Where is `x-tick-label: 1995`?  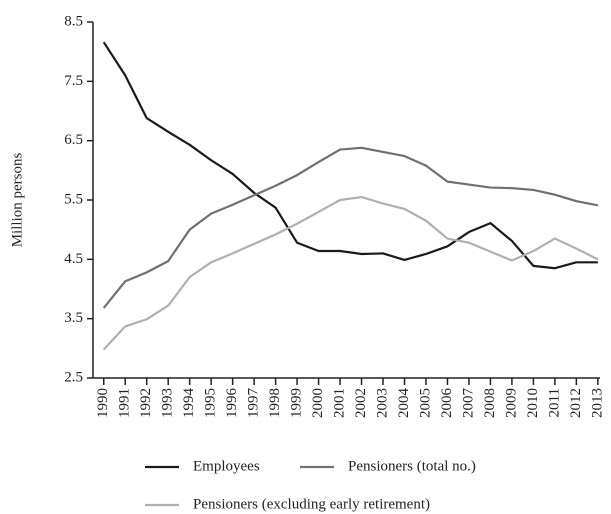
x-tick-label: 1995 is located at coordinates (211, 403).